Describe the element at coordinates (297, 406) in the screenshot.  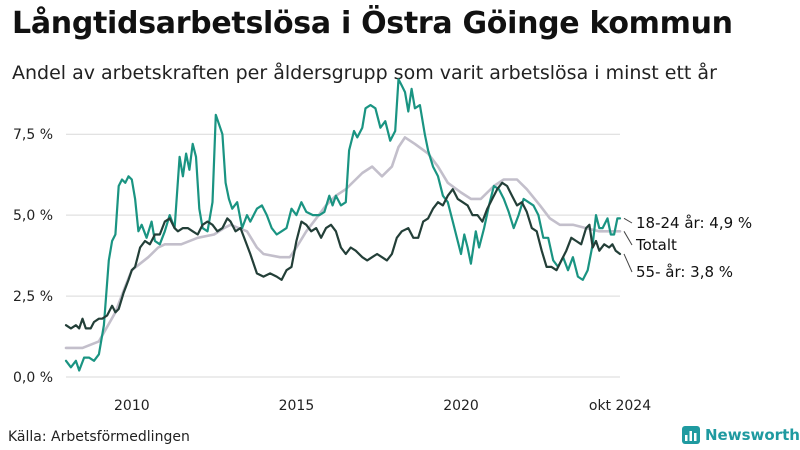
I see `x-tick-label: 2015` at that location.